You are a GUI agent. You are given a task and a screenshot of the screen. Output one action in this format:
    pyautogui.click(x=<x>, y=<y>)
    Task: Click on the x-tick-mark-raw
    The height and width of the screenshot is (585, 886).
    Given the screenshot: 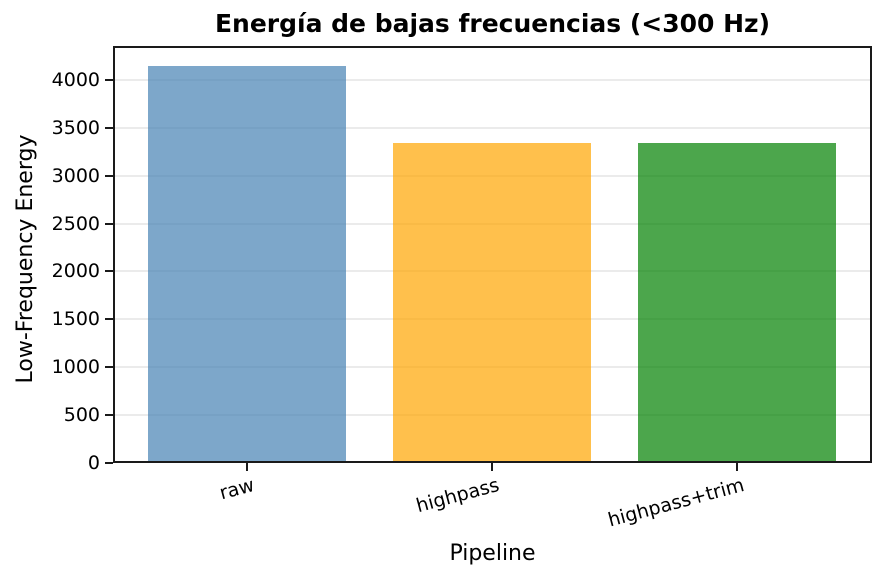 What is the action you would take?
    pyautogui.click(x=247, y=467)
    